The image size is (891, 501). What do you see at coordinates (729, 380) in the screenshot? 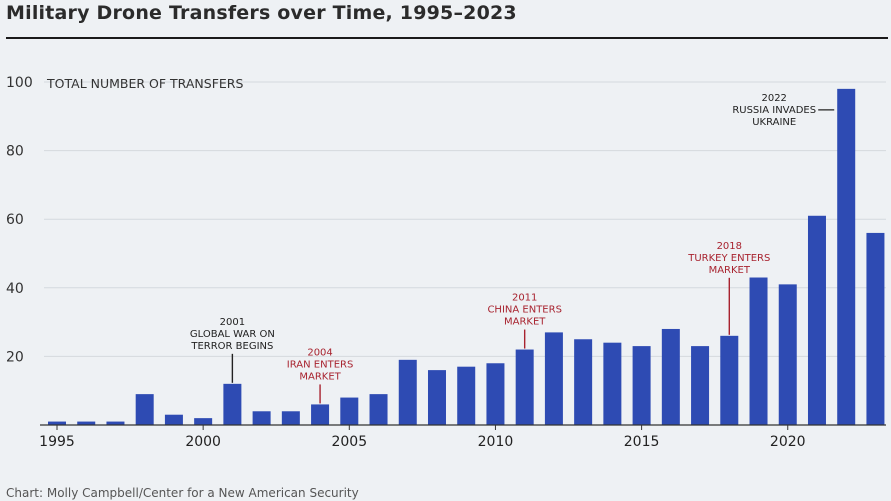
I see `bar-2018` at bounding box center [729, 380].